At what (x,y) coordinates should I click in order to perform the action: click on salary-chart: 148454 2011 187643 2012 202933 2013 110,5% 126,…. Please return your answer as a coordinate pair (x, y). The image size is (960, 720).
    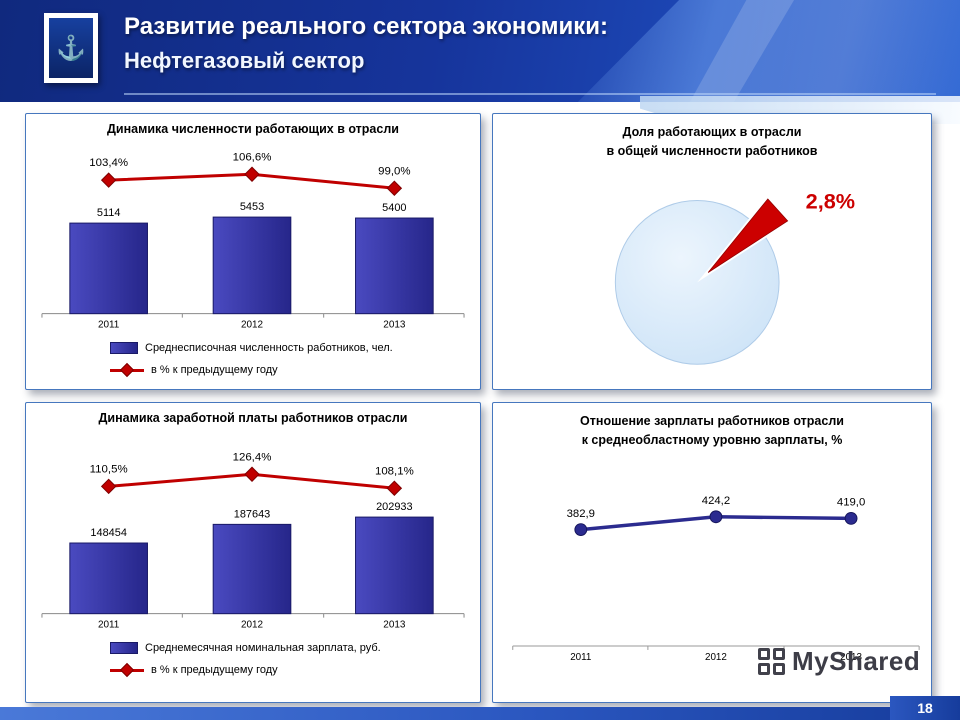
    Looking at the image, I should click on (253, 541).